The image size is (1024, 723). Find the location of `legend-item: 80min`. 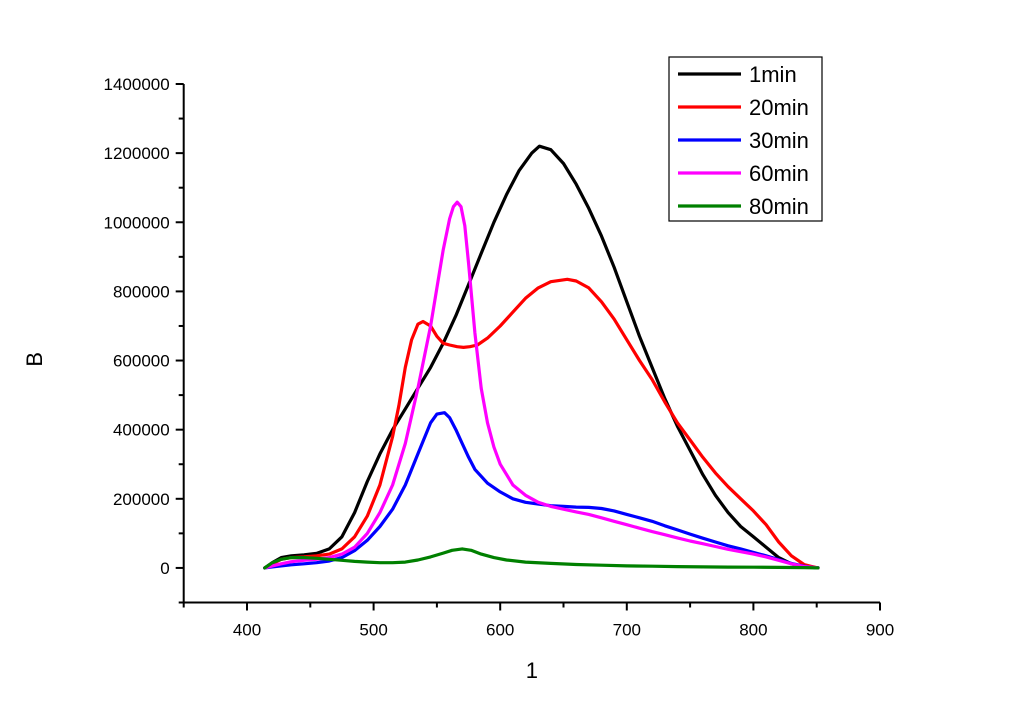

legend-item: 80min is located at coordinates (743, 206).